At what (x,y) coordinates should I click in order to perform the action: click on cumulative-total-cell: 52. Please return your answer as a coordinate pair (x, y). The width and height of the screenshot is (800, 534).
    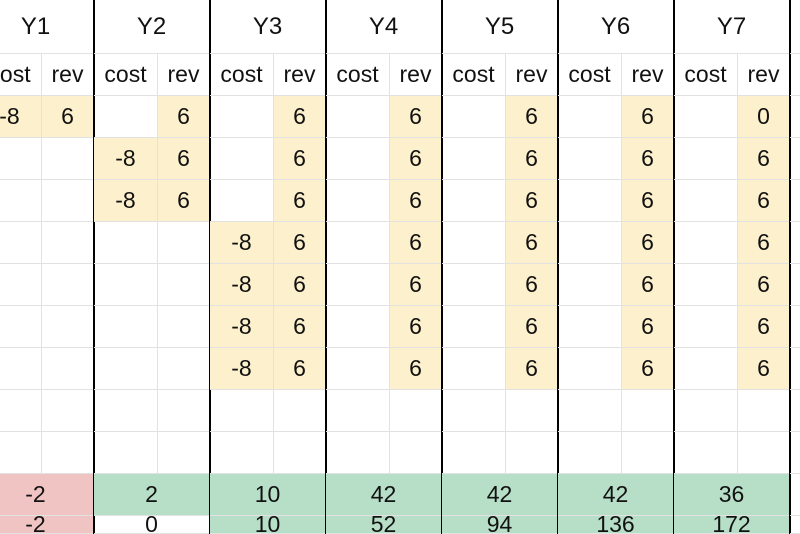
    Looking at the image, I should click on (384, 522).